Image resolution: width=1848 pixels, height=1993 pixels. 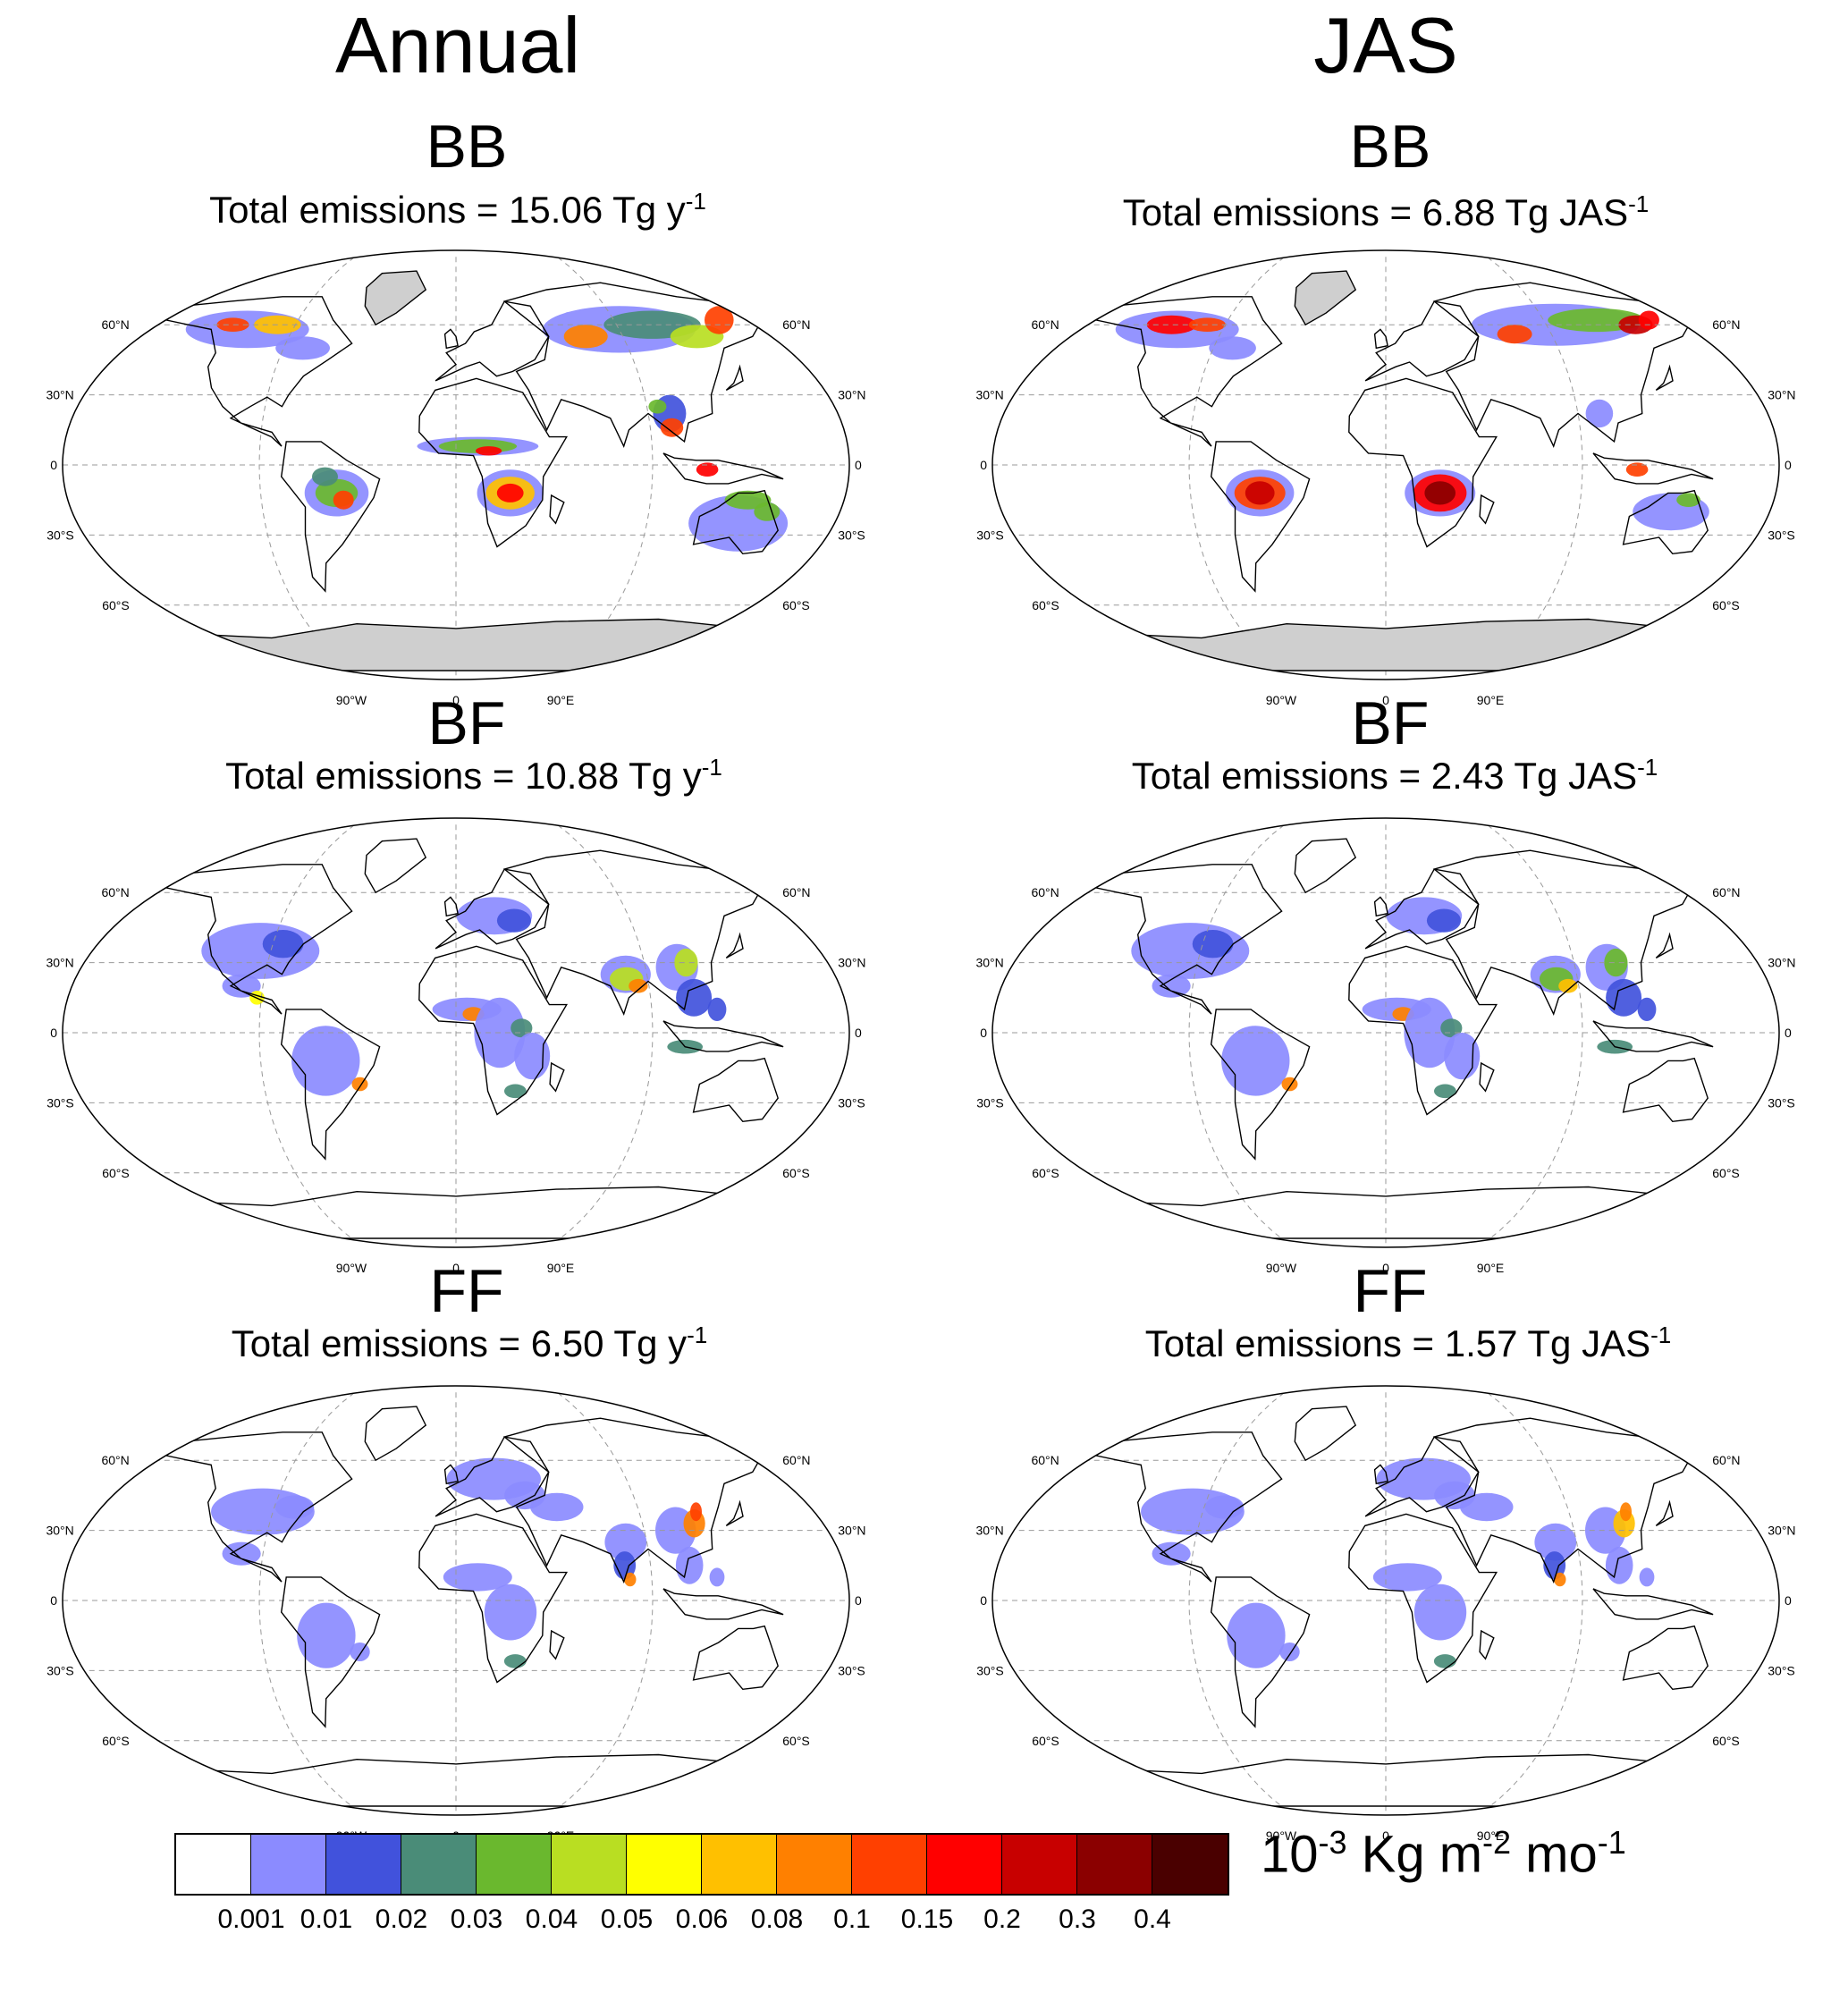 I want to click on subtitle-bf-annual: Total emissions = 10.88 Tg y-1, so click(x=473, y=775).